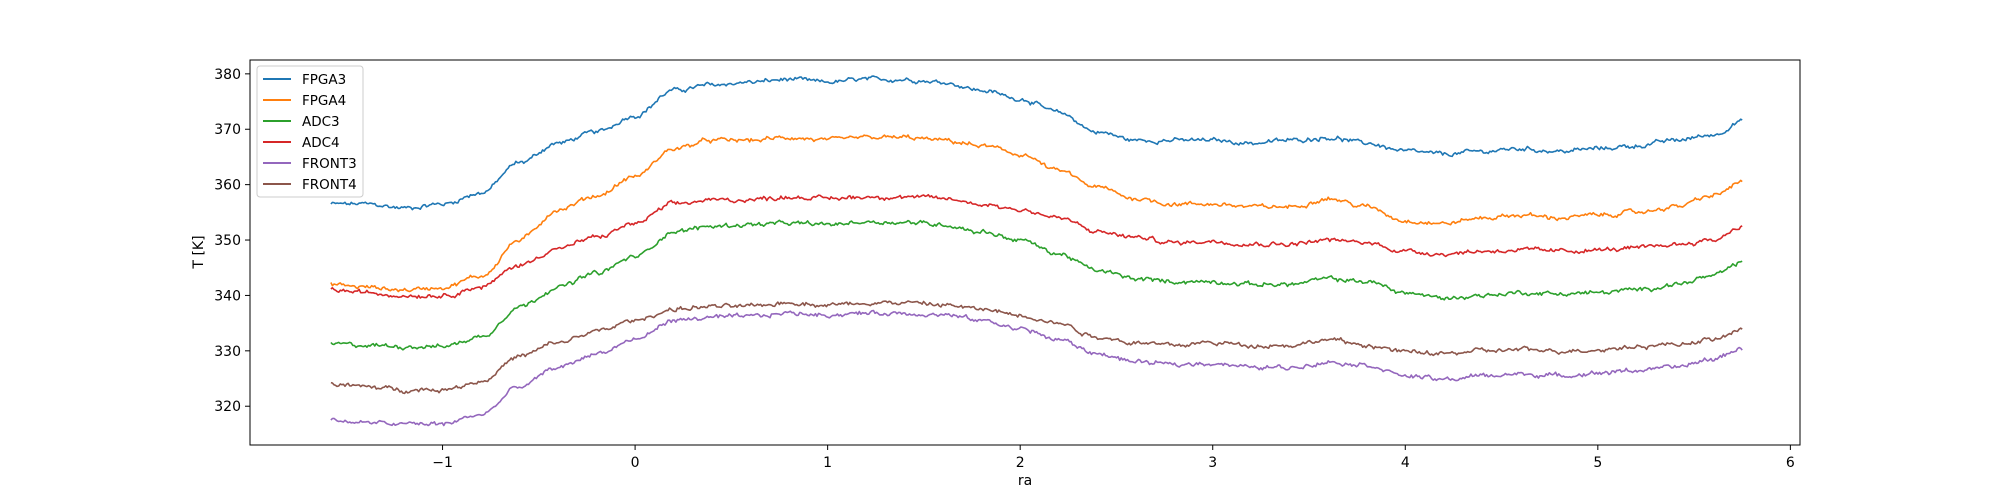 The height and width of the screenshot is (504, 2000). What do you see at coordinates (227, 407) in the screenshot?
I see `y-tick-label: 320` at bounding box center [227, 407].